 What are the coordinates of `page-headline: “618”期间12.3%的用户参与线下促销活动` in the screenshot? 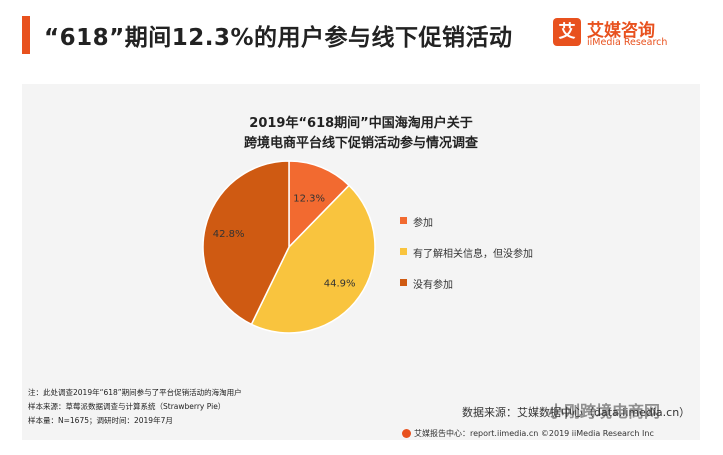 It's located at (278, 38).